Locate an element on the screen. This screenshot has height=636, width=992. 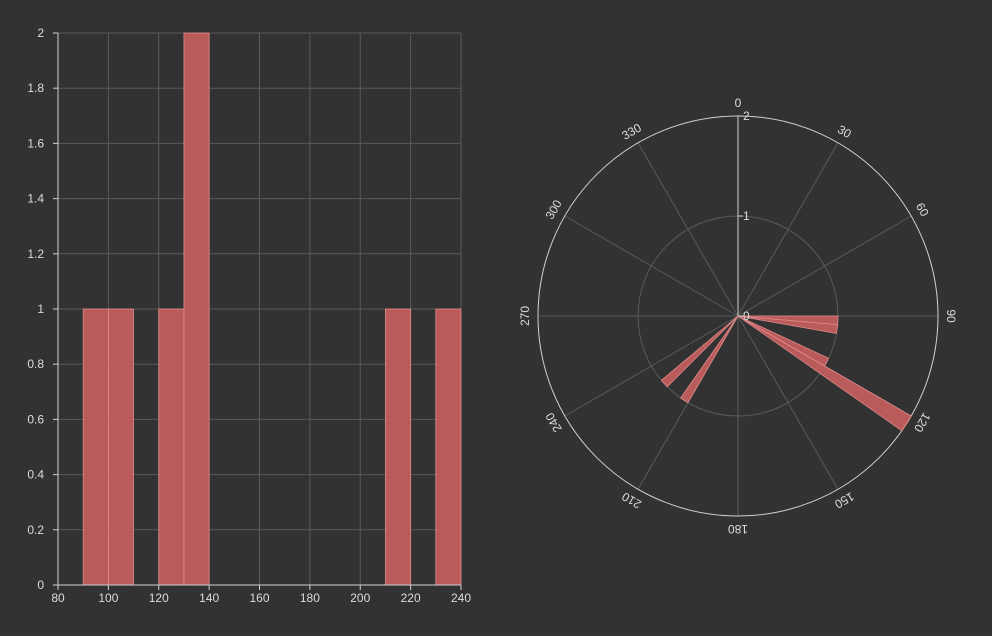
y-tick-label: 1 is located at coordinates (40, 309).